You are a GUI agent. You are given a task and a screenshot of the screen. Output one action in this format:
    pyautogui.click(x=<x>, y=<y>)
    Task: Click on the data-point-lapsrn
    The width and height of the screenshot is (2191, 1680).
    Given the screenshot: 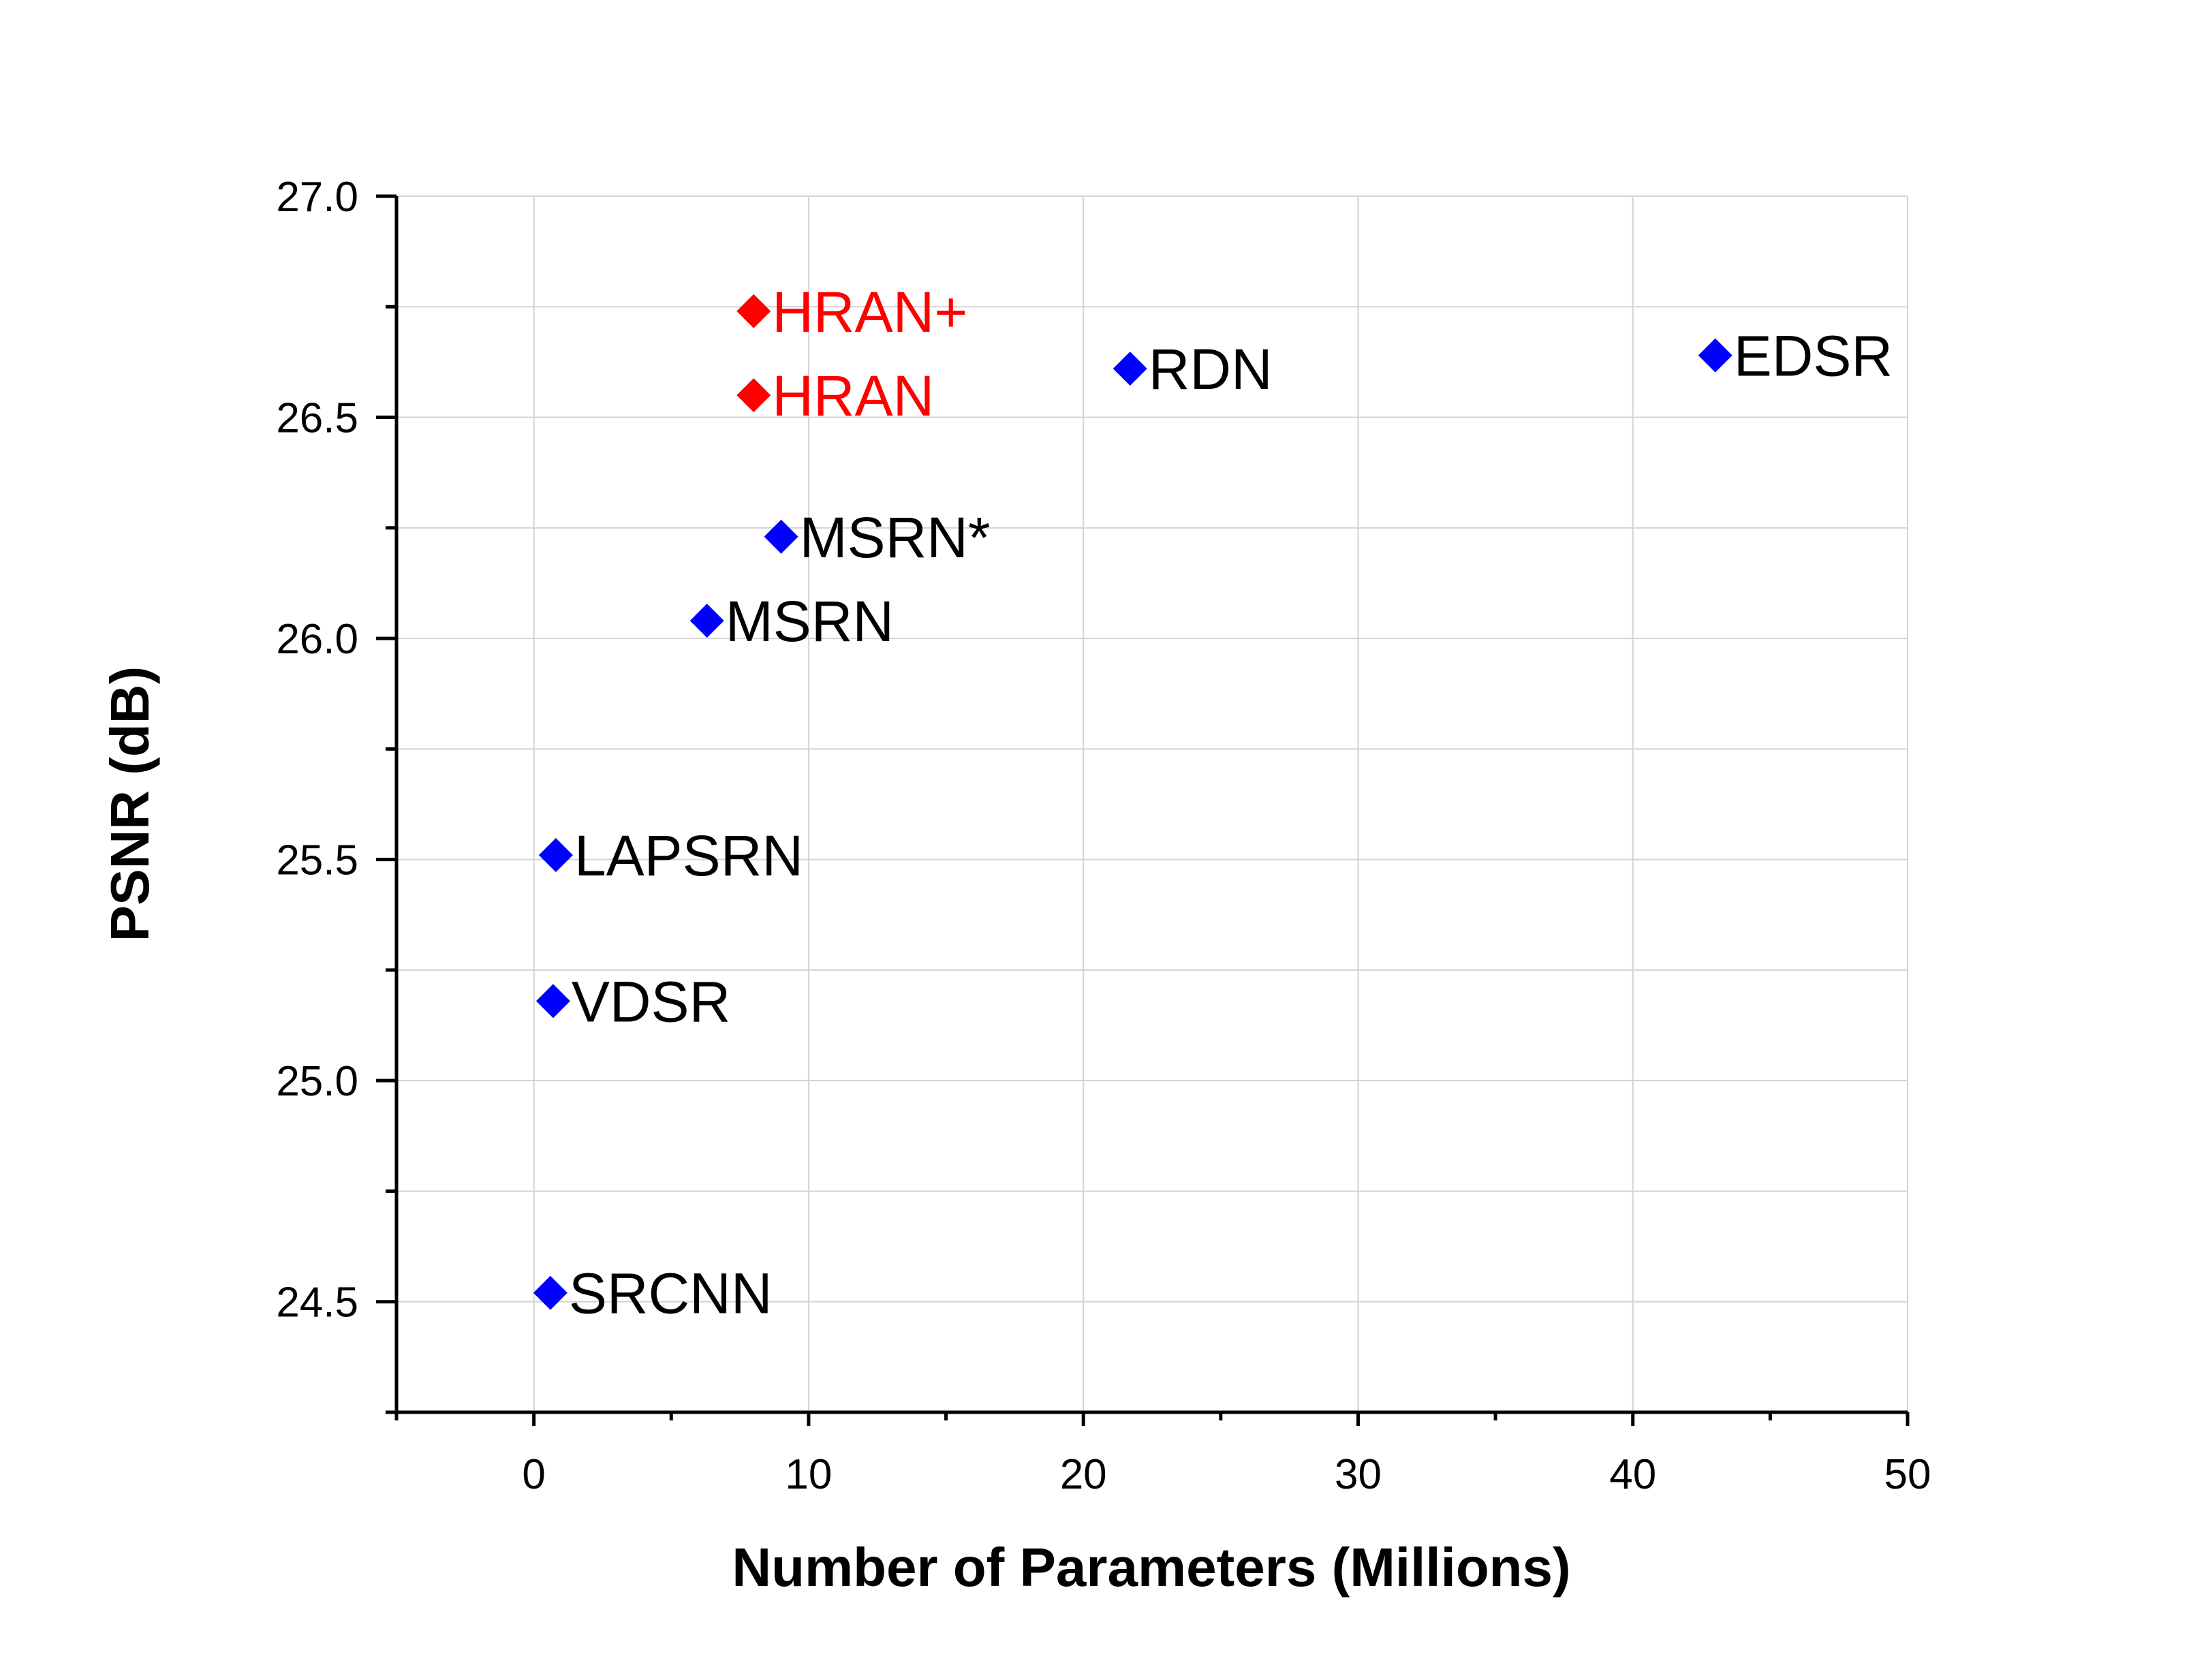 What is the action you would take?
    pyautogui.click(x=555, y=855)
    